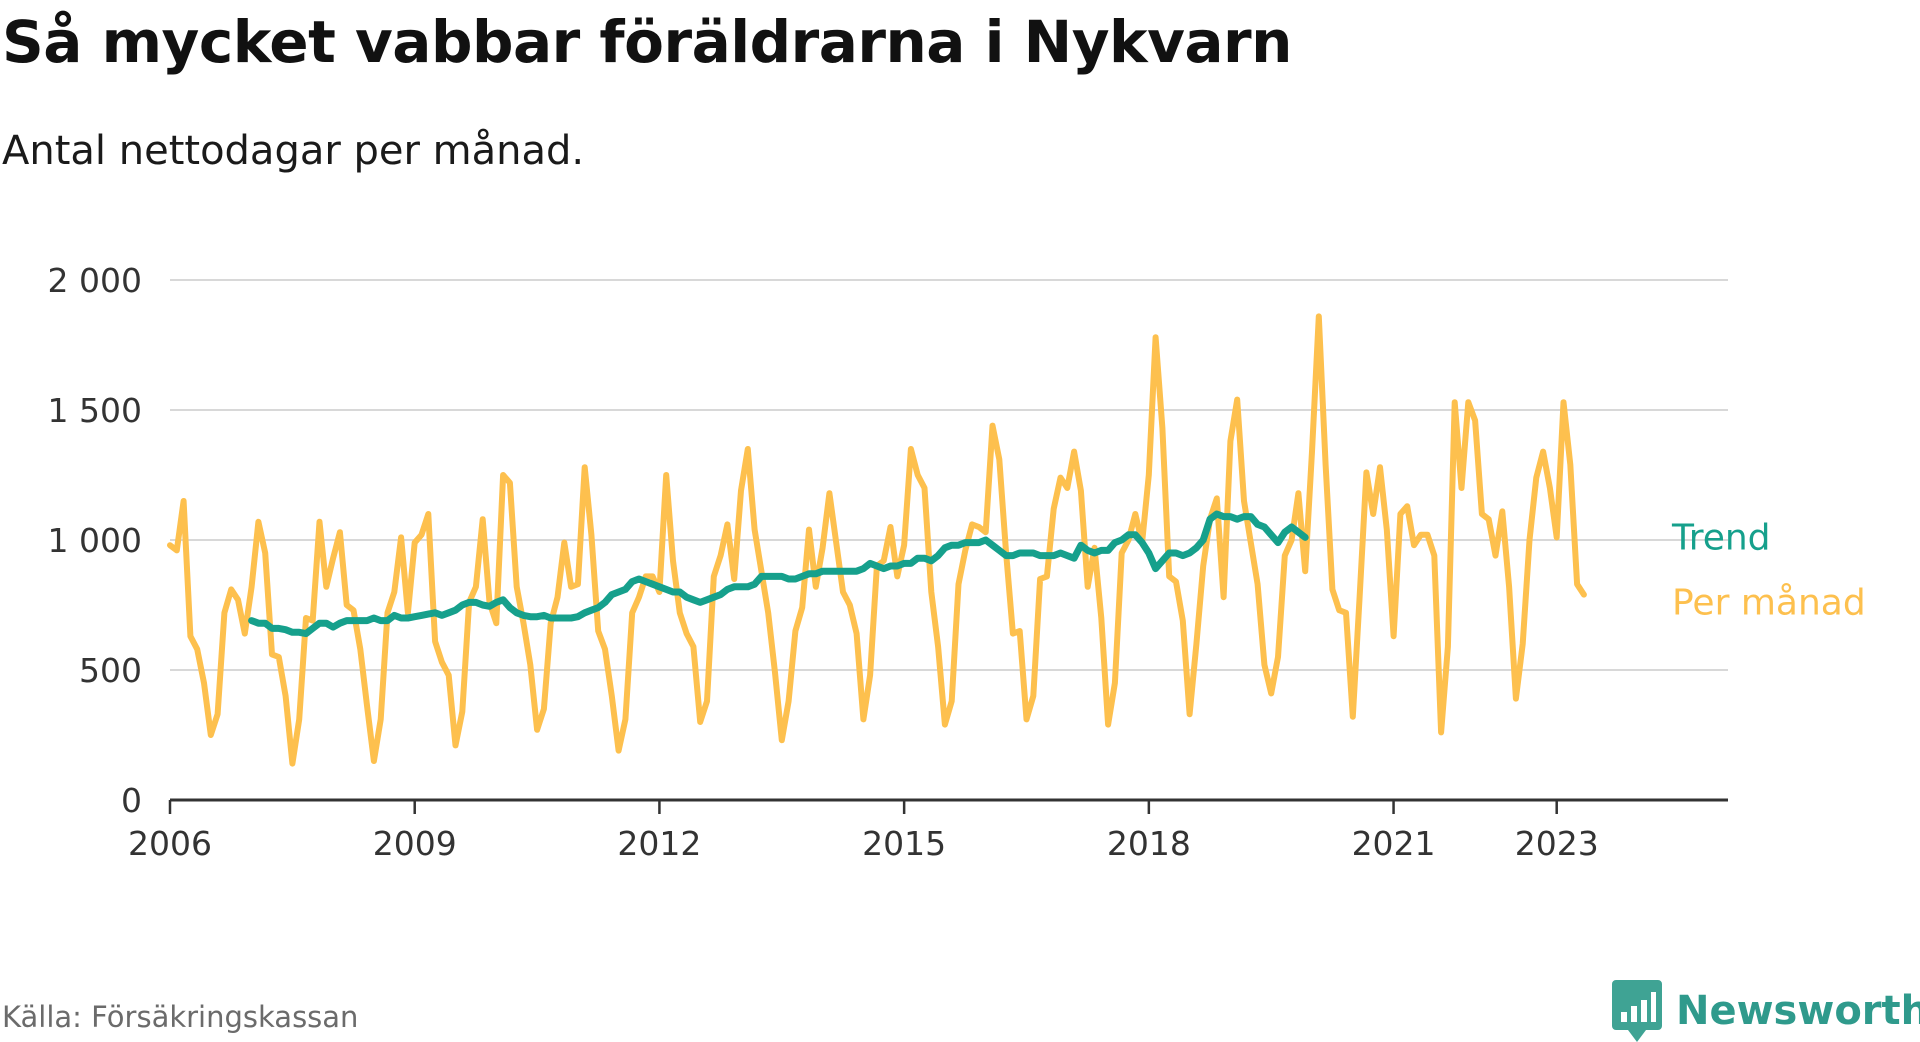 The image size is (1920, 1042). Describe the element at coordinates (95, 410) in the screenshot. I see `y-tick-label: 1 500` at that location.